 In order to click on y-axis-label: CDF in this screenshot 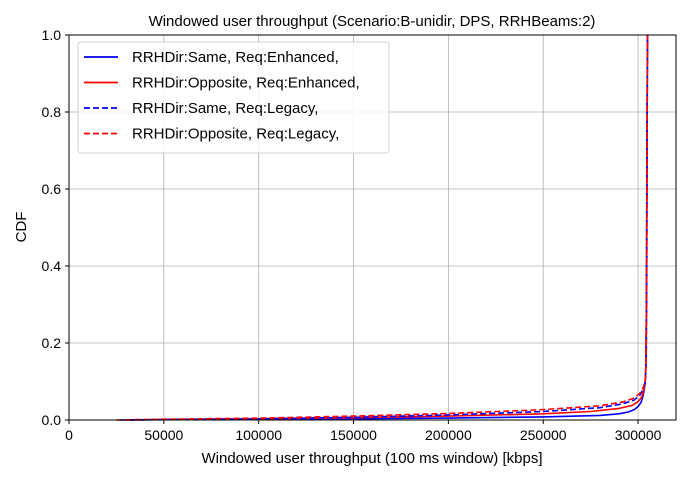, I will do `click(21, 227)`.